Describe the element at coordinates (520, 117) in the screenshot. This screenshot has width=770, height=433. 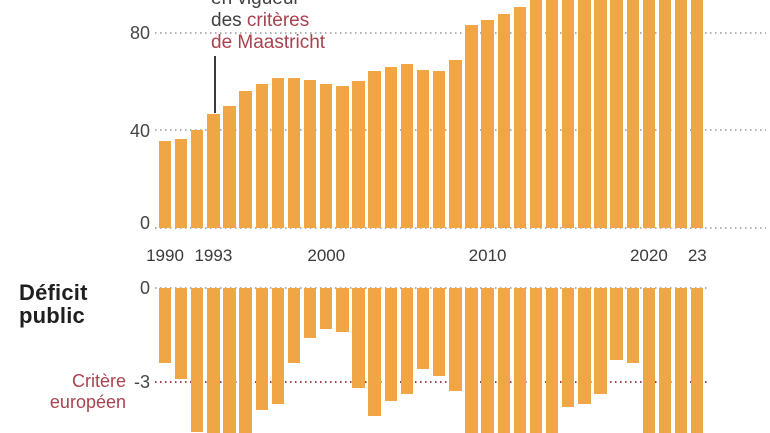
I see `debt-bar-2012` at that location.